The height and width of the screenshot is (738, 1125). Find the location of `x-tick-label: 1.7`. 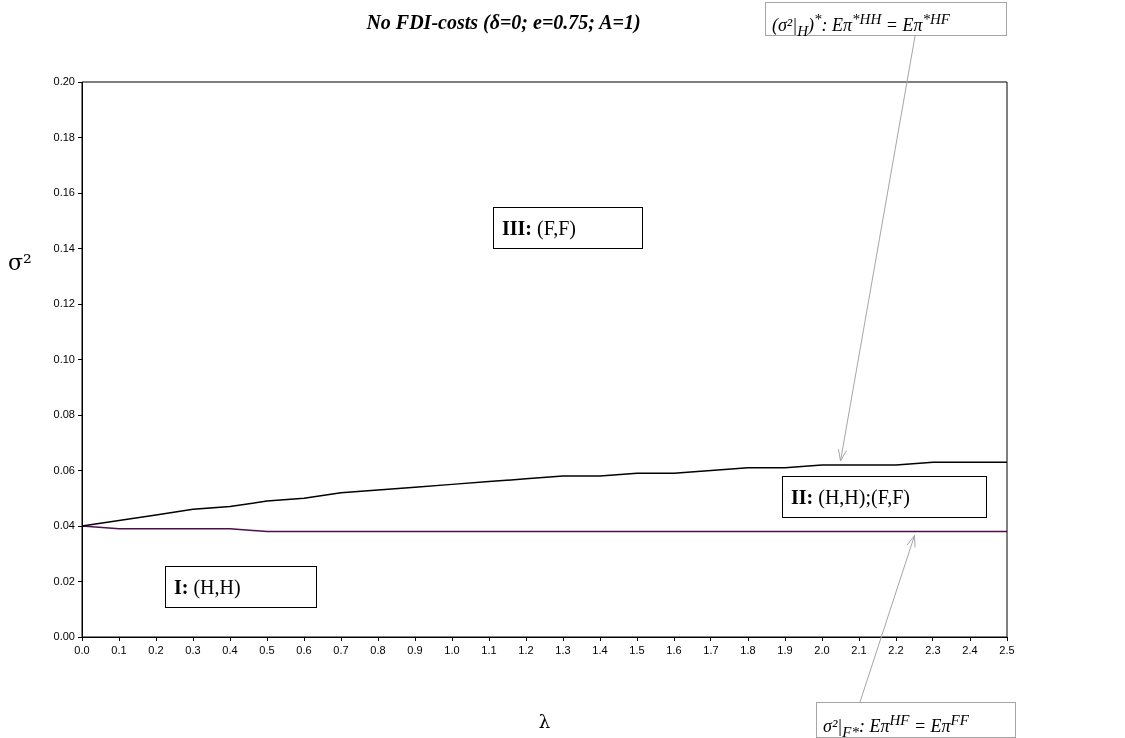

x-tick-label: 1.7 is located at coordinates (711, 649).